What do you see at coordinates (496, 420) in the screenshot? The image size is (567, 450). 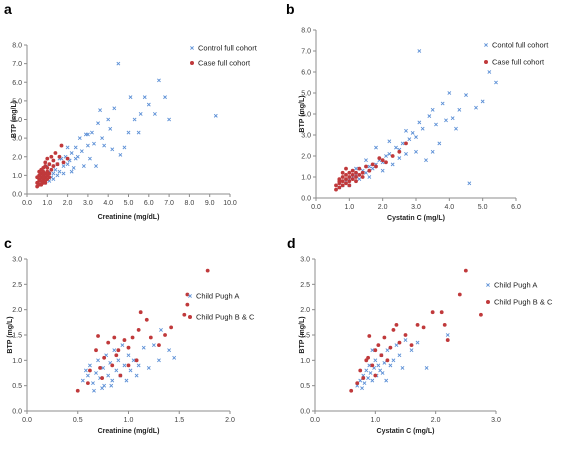 I see `x-tick-label: 3.0` at bounding box center [496, 420].